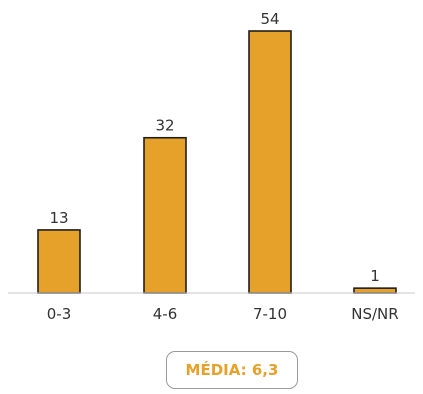 Image resolution: width=423 pixels, height=394 pixels. I want to click on value-label: 54, so click(269, 19).